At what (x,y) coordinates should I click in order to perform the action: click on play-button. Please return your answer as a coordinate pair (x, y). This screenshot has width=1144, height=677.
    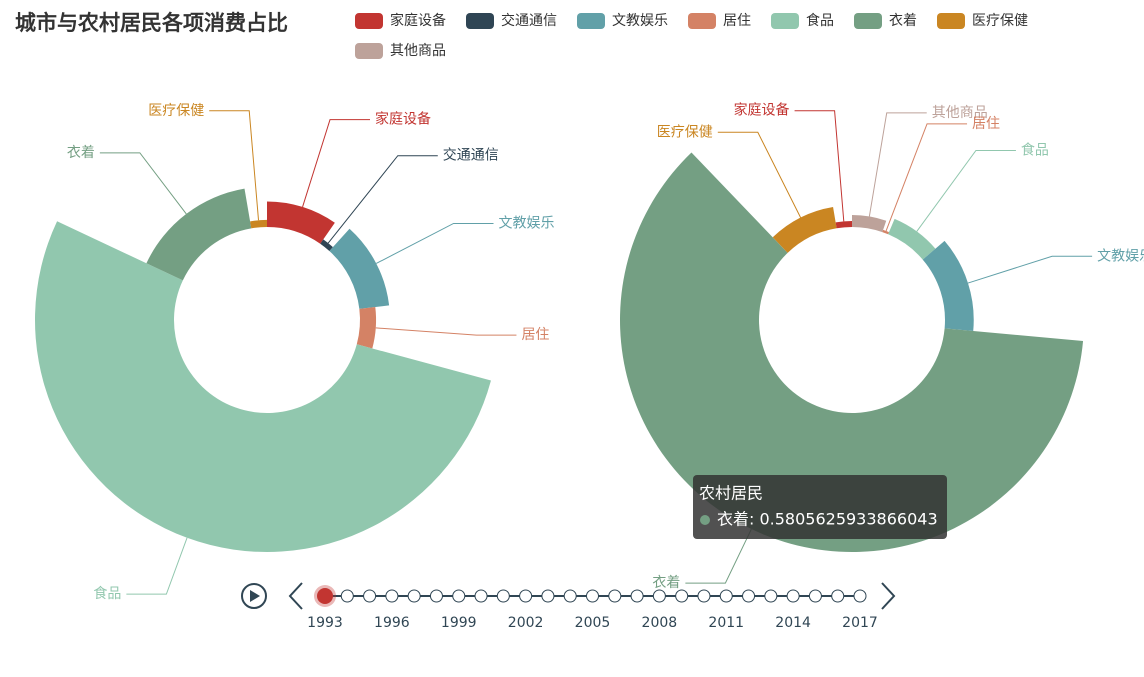
    Looking at the image, I should click on (254, 596).